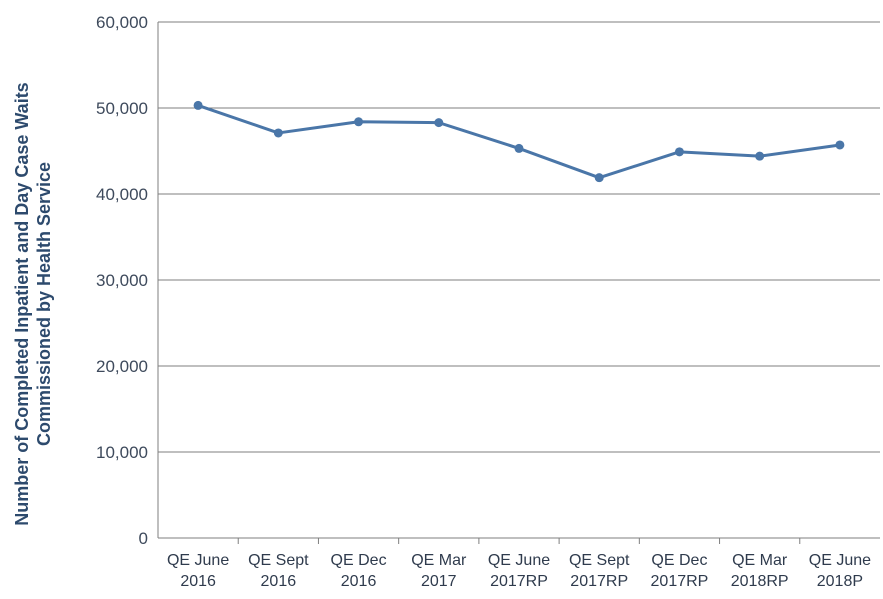 The image size is (883, 599). What do you see at coordinates (680, 571) in the screenshot?
I see `x-tick-label: QE Dec 2017RP` at bounding box center [680, 571].